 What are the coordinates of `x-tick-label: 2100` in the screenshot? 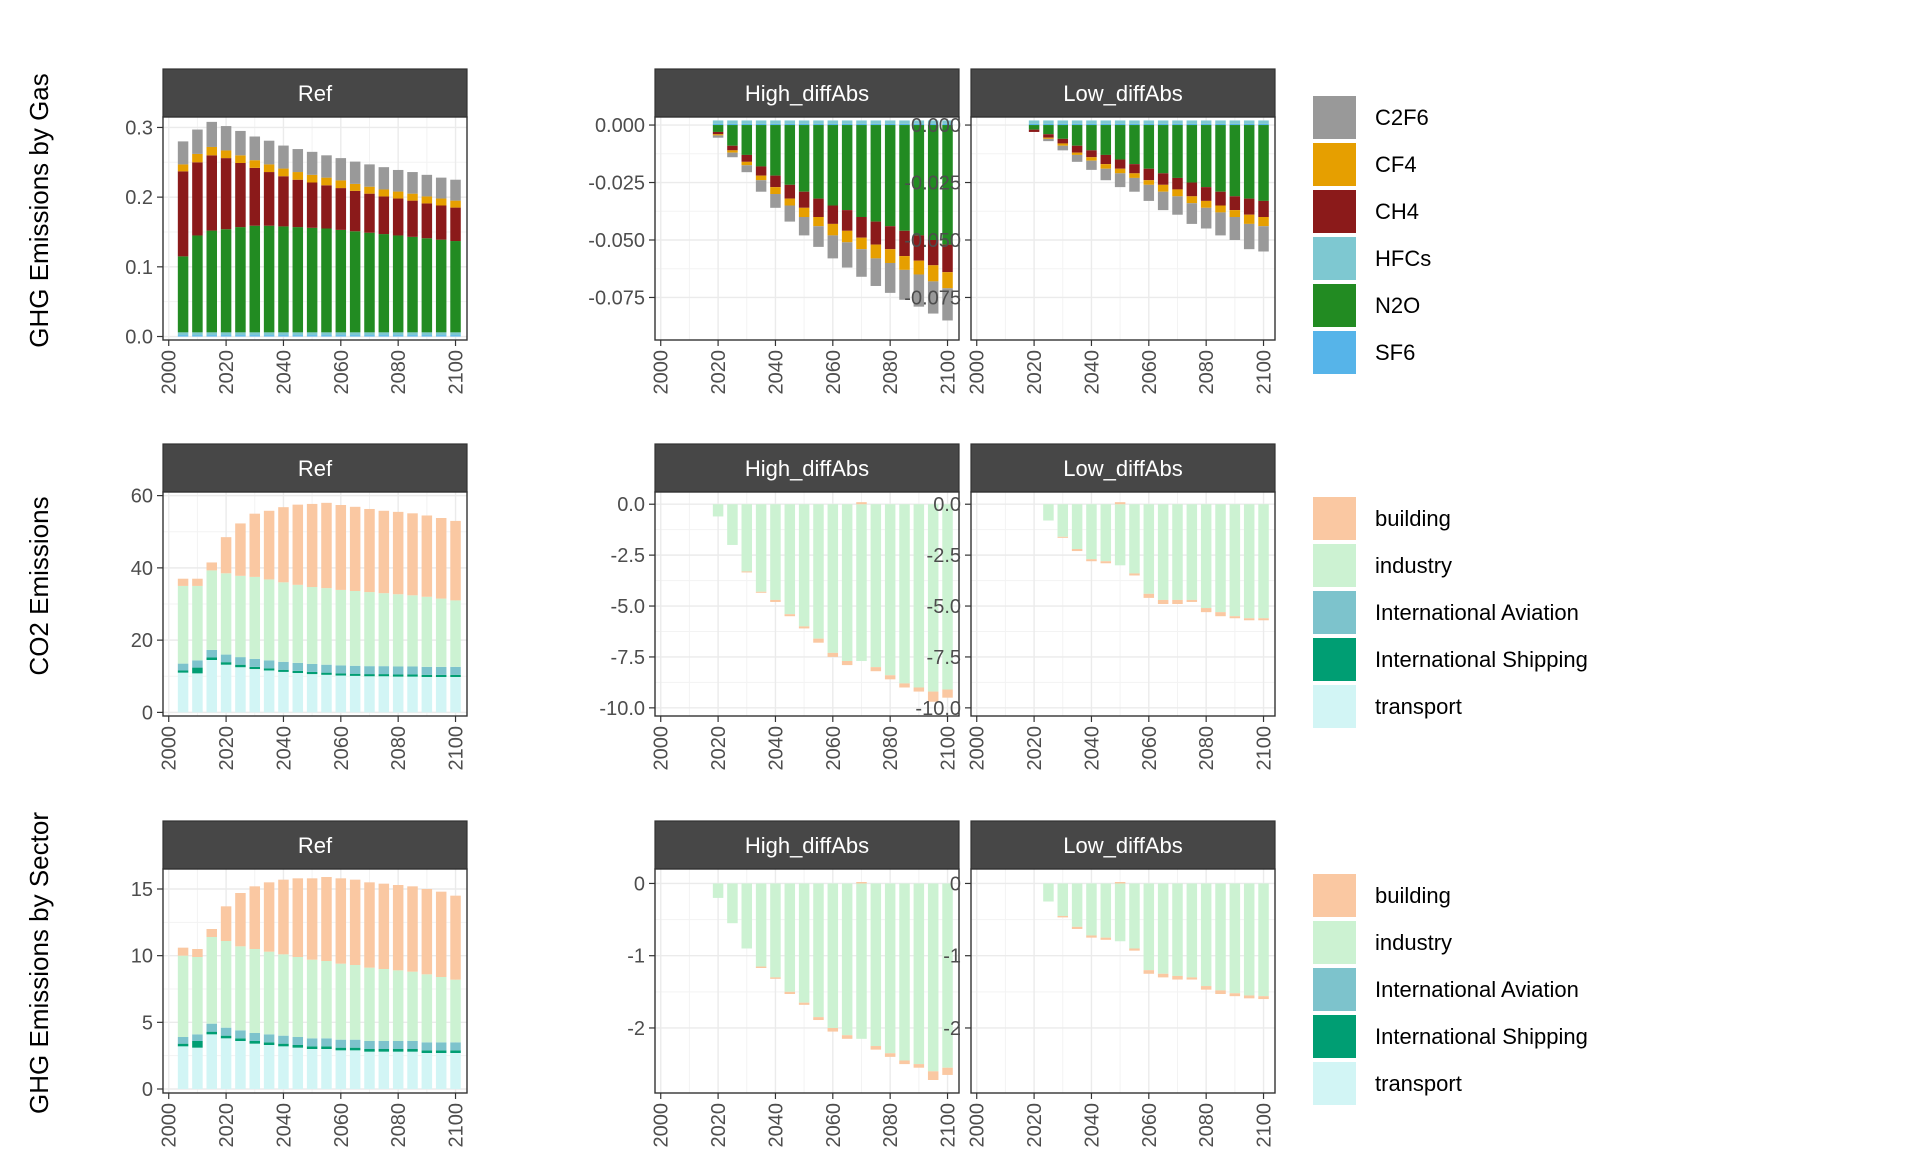 It's located at (457, 1125).